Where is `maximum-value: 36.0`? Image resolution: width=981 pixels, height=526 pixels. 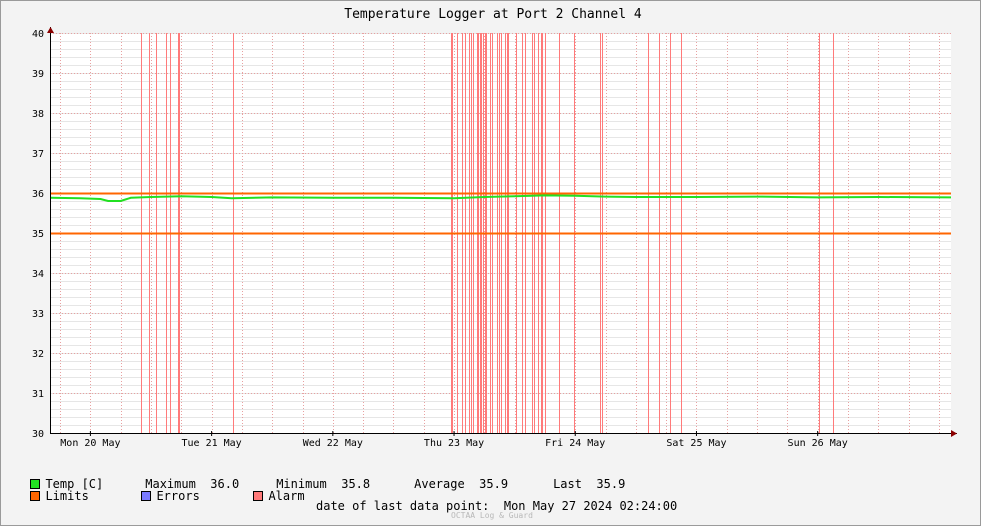
maximum-value: 36.0 is located at coordinates (225, 484).